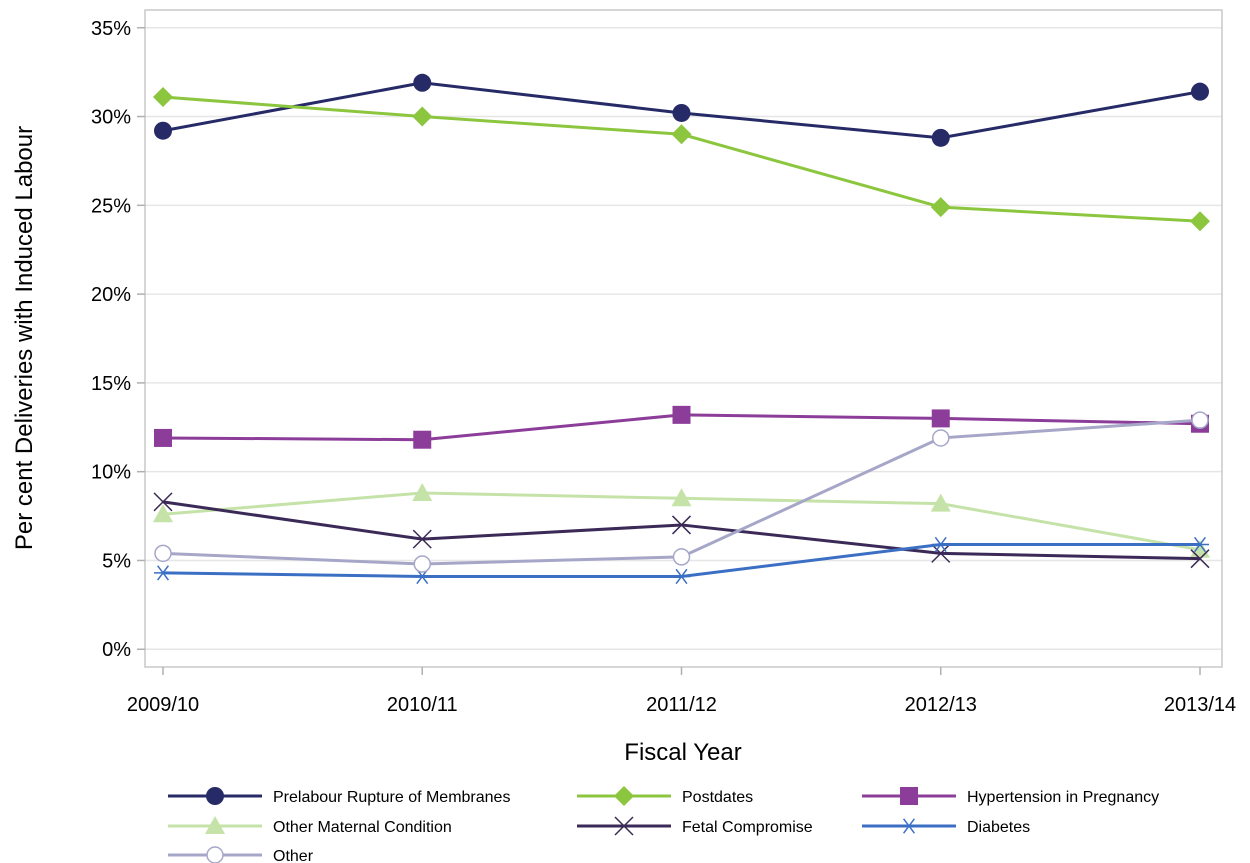  I want to click on legend-item: Diabetes, so click(946, 827).